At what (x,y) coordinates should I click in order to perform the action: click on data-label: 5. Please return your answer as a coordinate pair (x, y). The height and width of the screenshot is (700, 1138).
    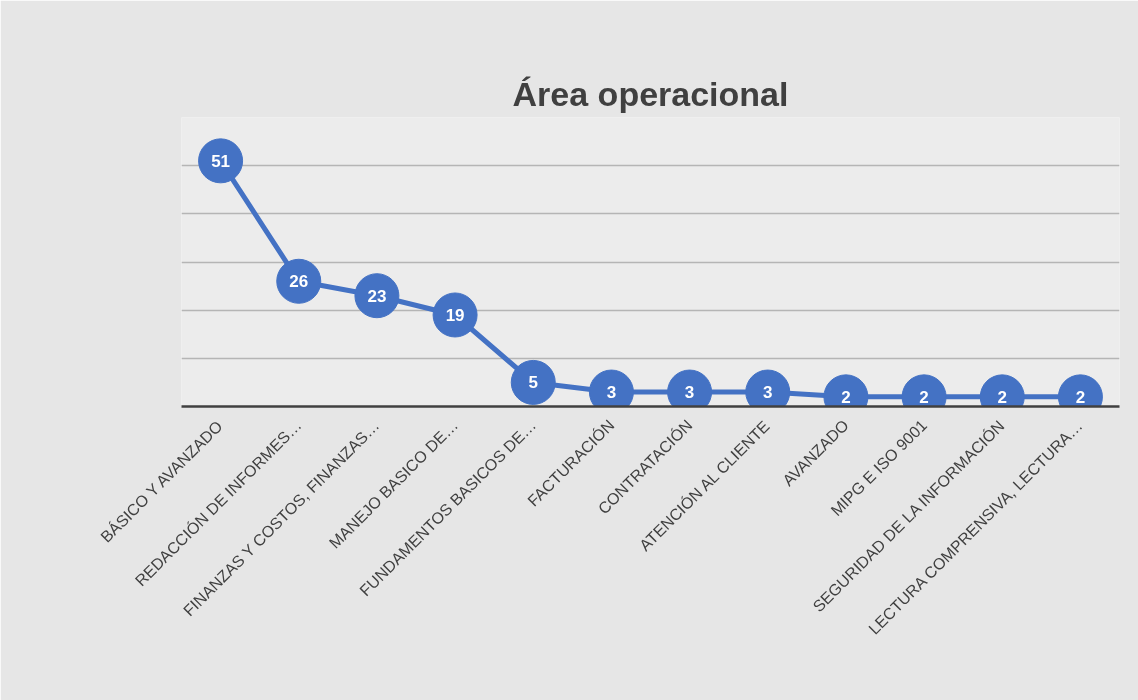
    Looking at the image, I should click on (533, 383).